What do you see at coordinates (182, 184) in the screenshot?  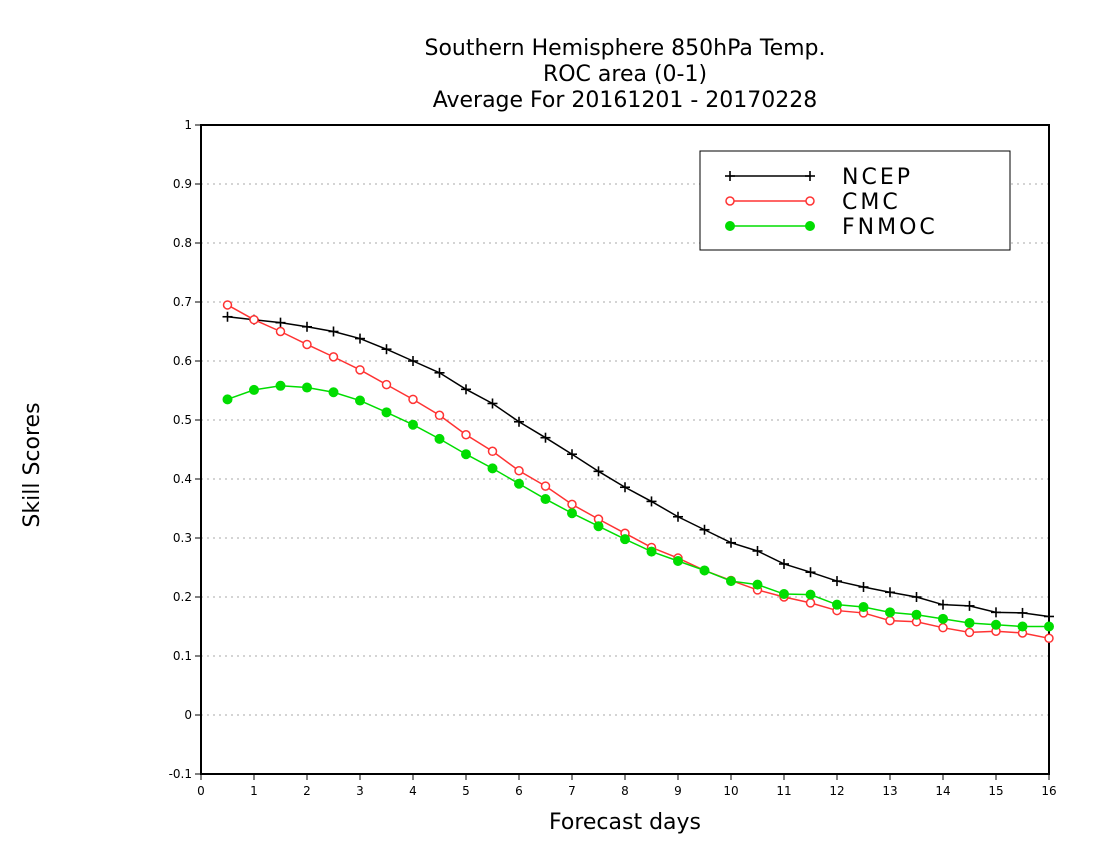 I see `y-tick-label: 0.9` at bounding box center [182, 184].